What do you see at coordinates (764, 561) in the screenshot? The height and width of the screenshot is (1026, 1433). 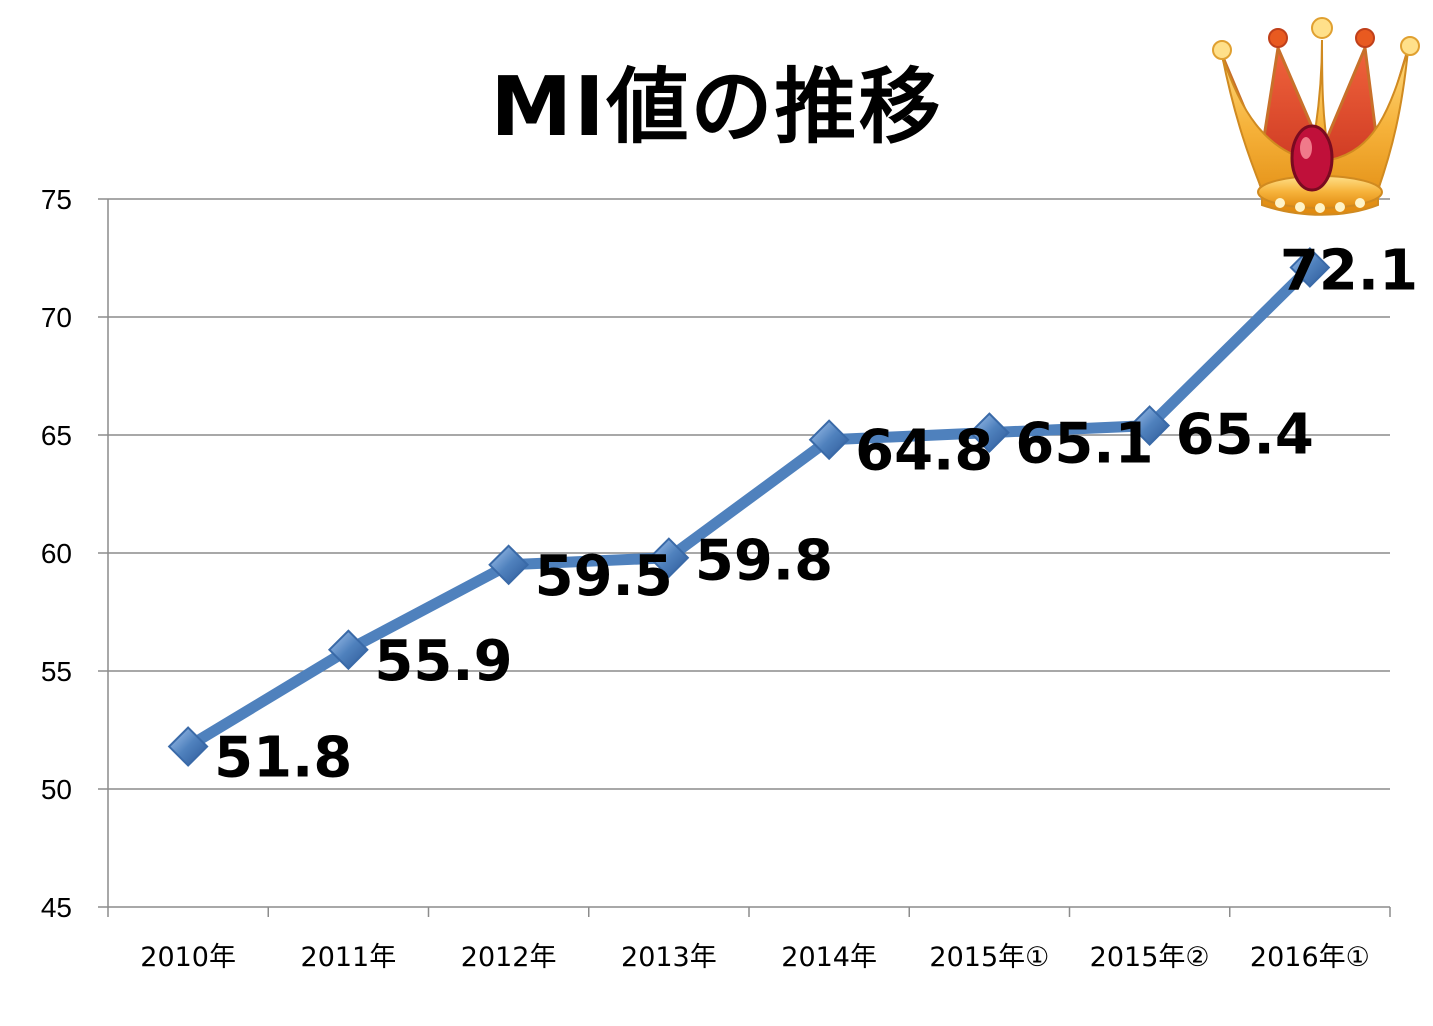 I see `data-label: 59.8` at bounding box center [764, 561].